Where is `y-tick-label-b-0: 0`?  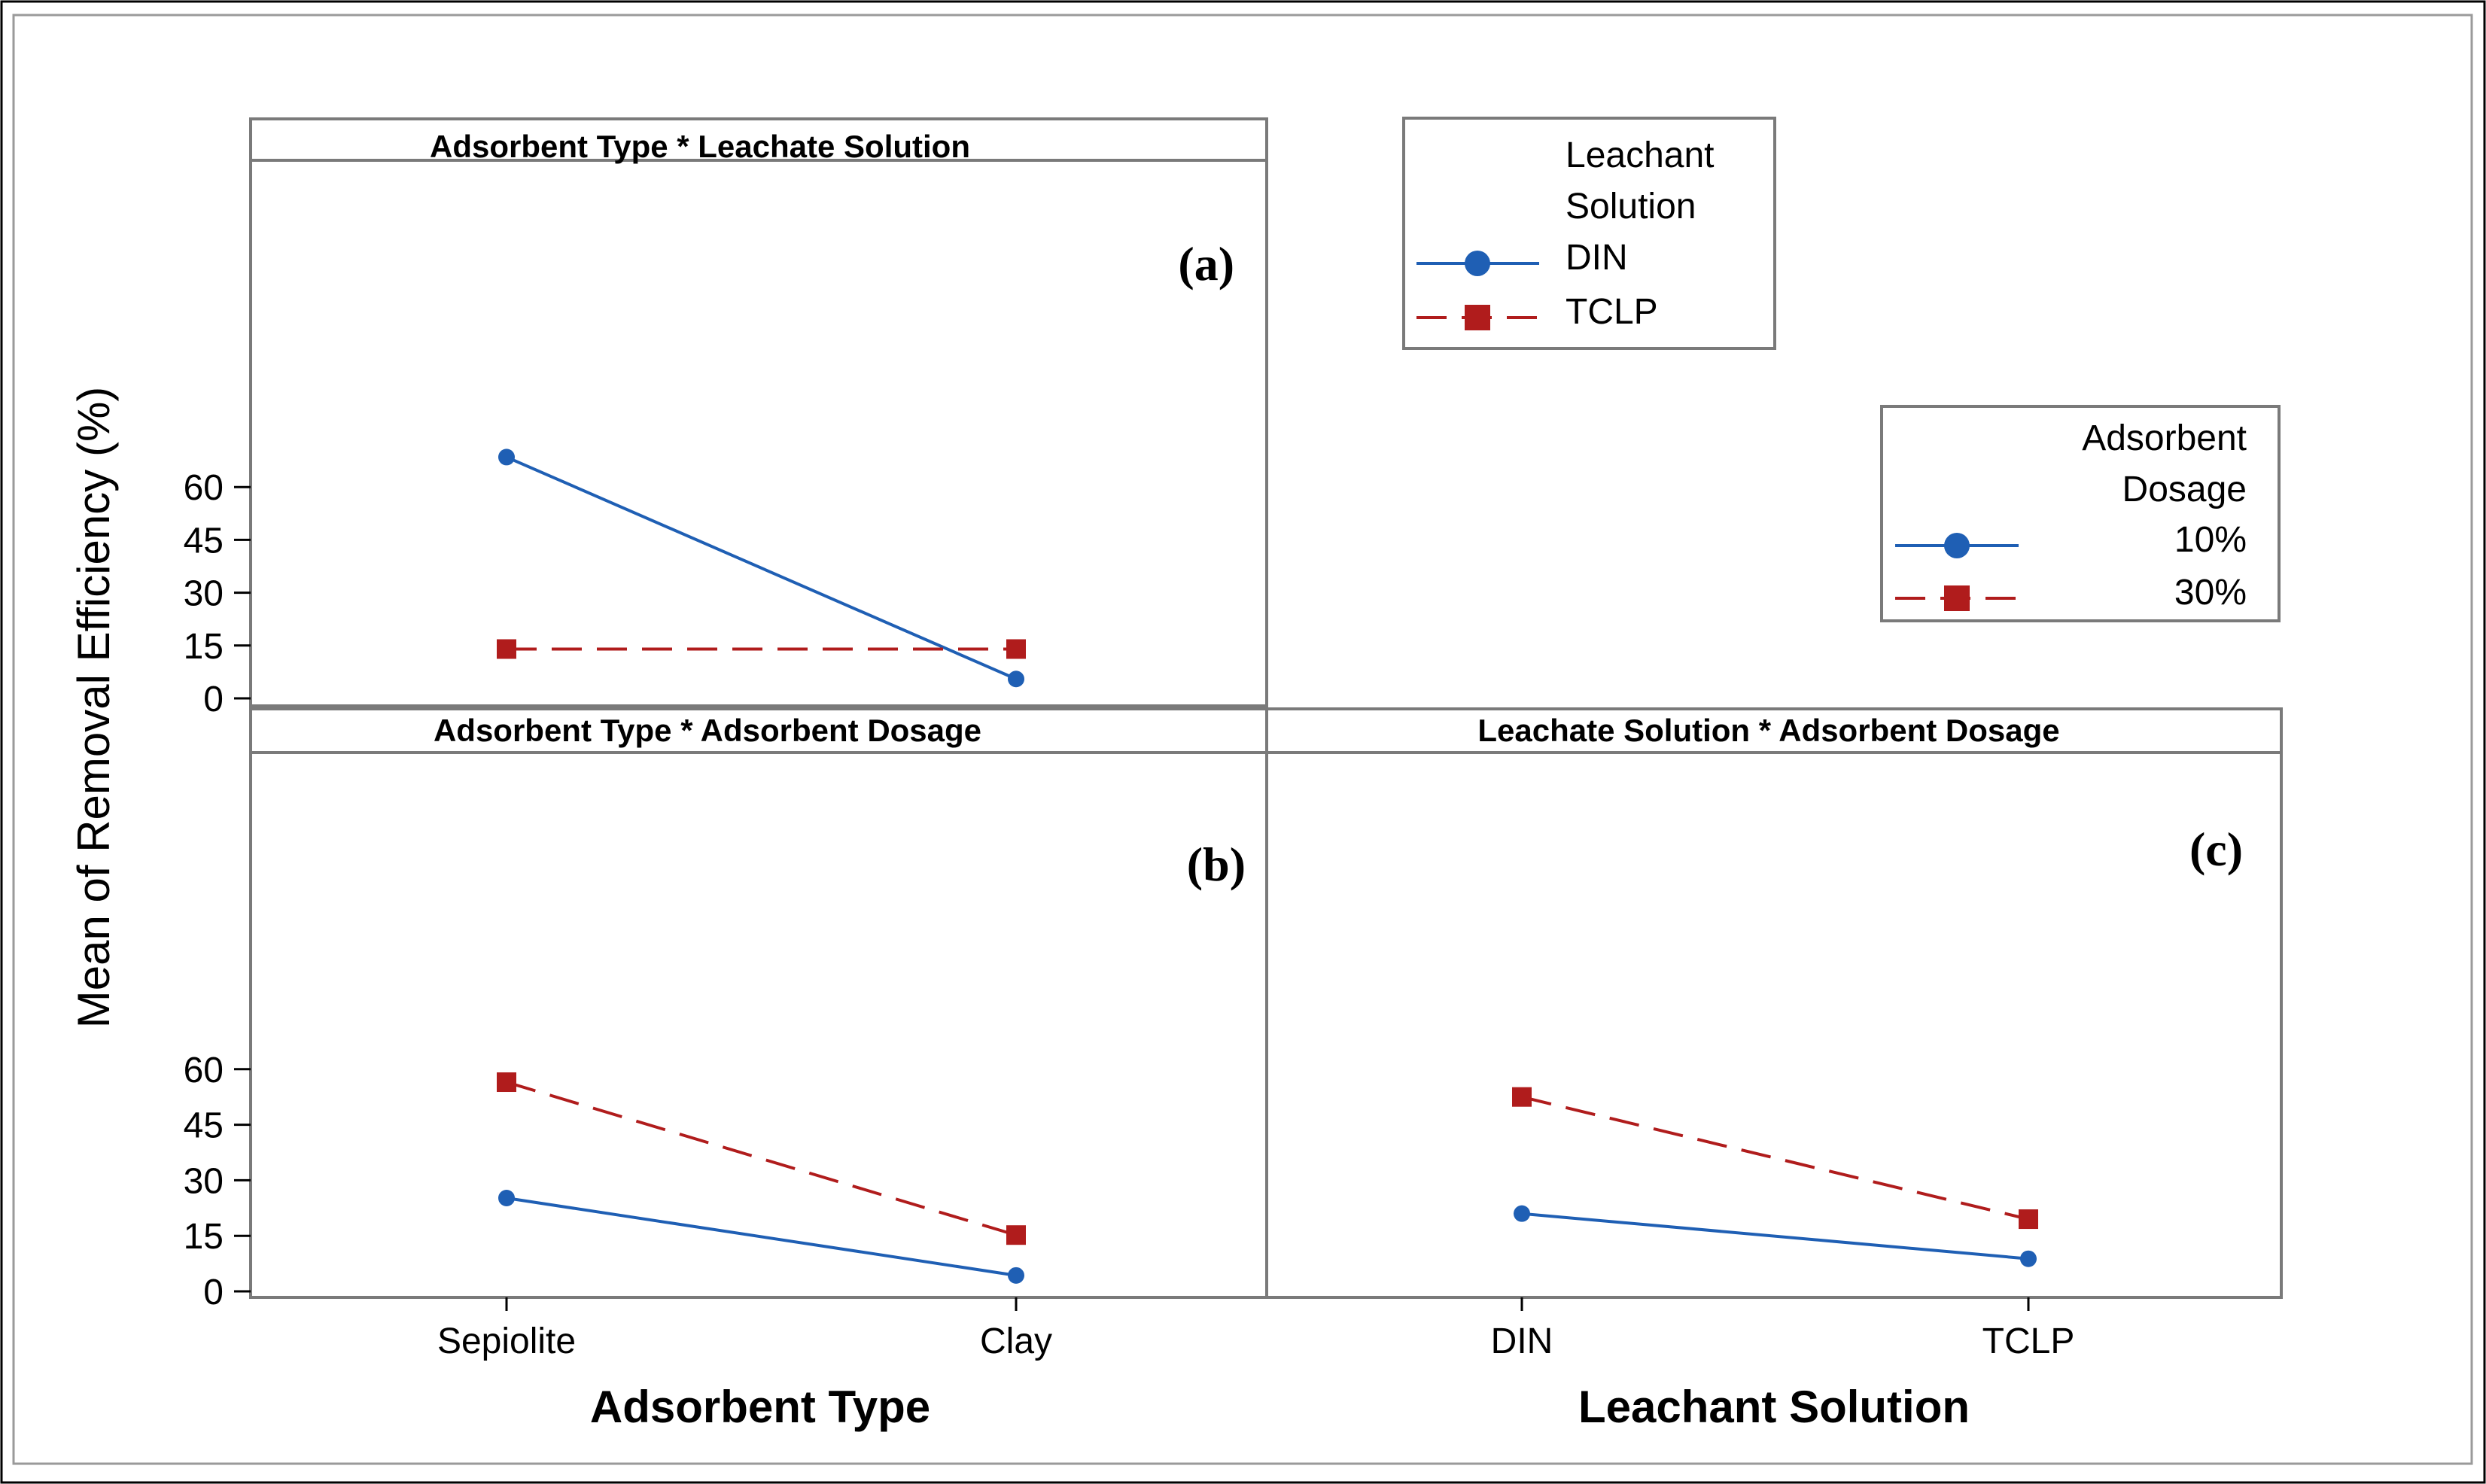
y-tick-label-b-0: 0 is located at coordinates (213, 1292).